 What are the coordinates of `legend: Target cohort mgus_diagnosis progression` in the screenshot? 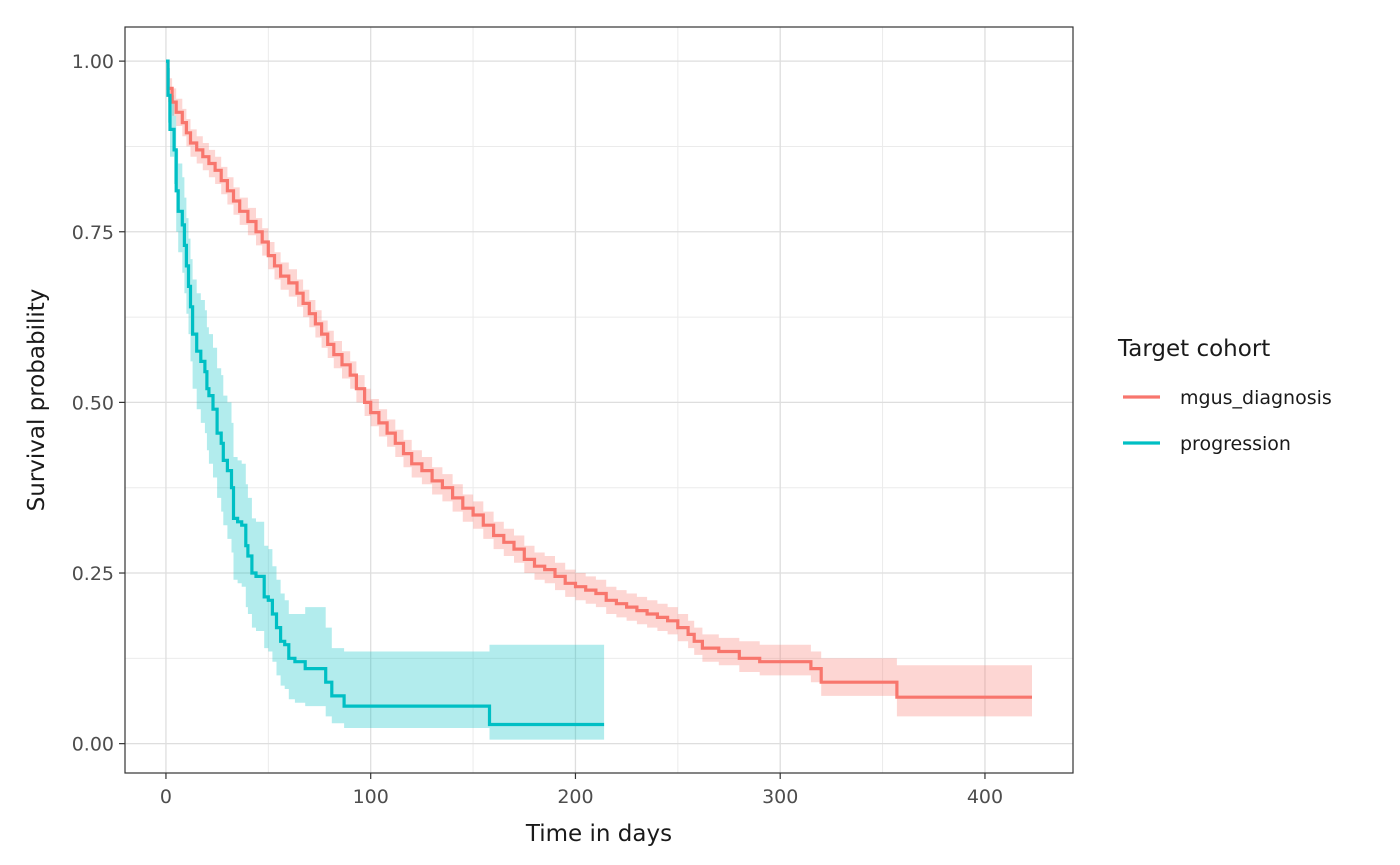 It's located at (1224, 395).